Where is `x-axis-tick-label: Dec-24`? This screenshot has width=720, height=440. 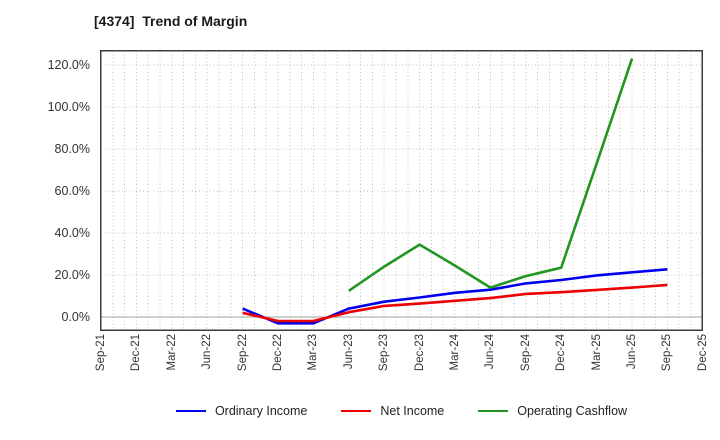
x-axis-tick-label: Dec-24 is located at coordinates (561, 353).